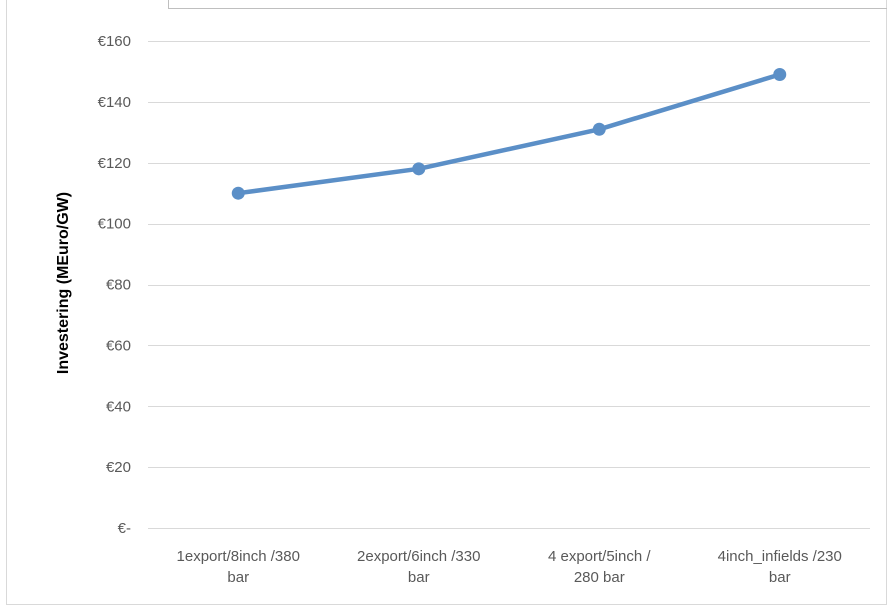 This screenshot has height=605, width=887. I want to click on y-tick-label: €120, so click(114, 163).